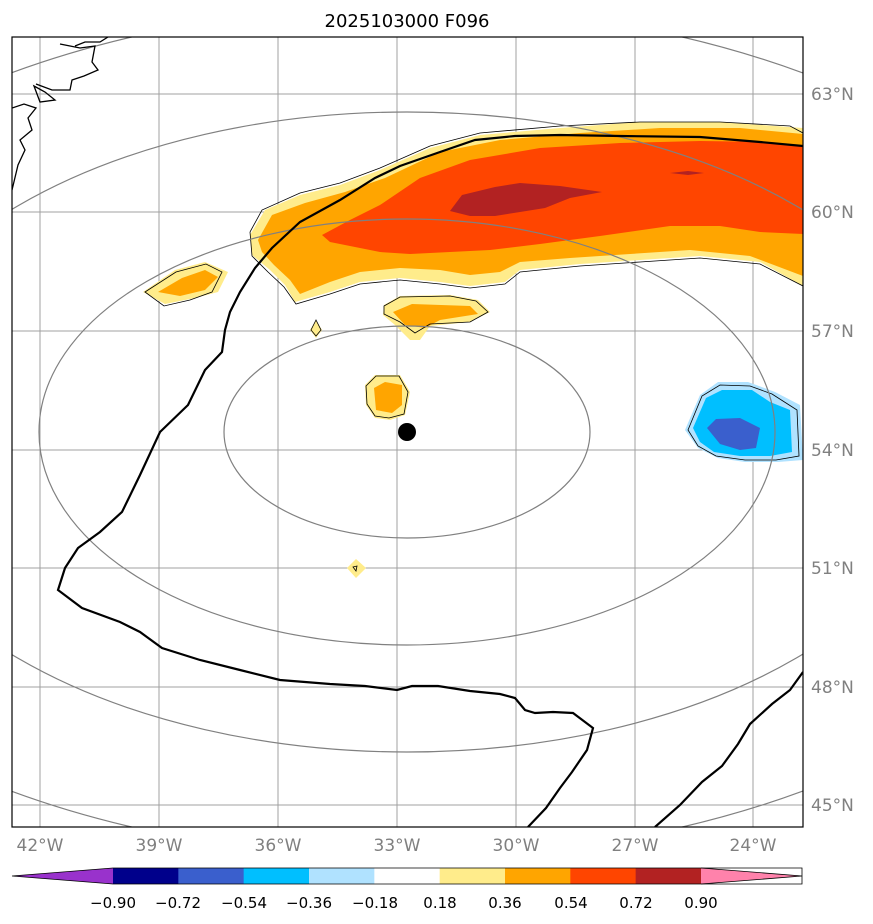 Image resolution: width=873 pixels, height=924 pixels. What do you see at coordinates (700, 903) in the screenshot?
I see `colorbar-tick-label-10: 0.90` at bounding box center [700, 903].